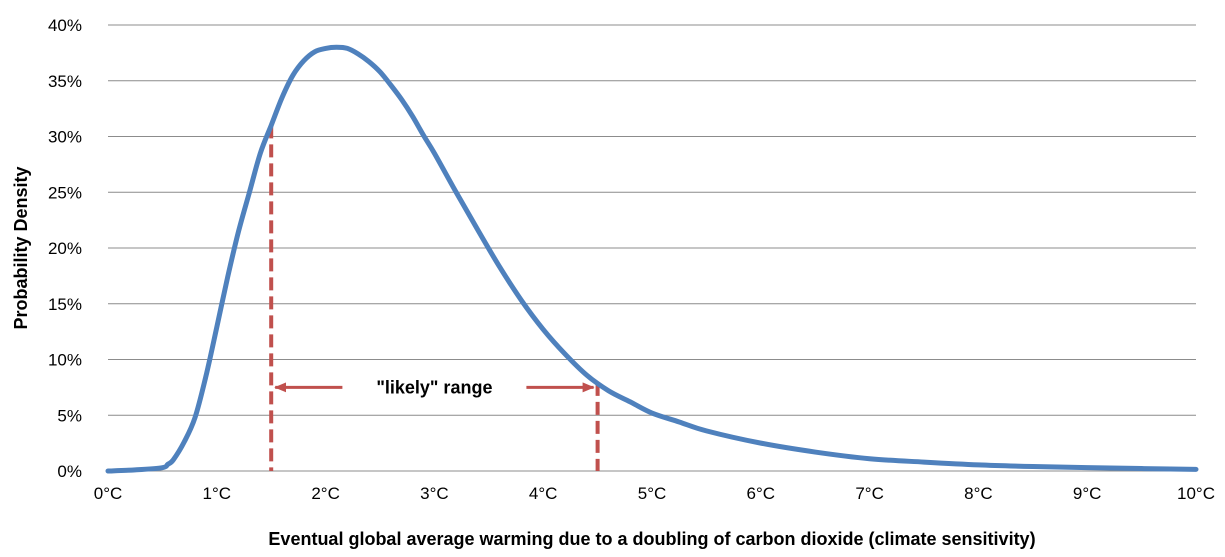 The image size is (1225, 557). I want to click on y-tick-label: 5%, so click(69, 415).